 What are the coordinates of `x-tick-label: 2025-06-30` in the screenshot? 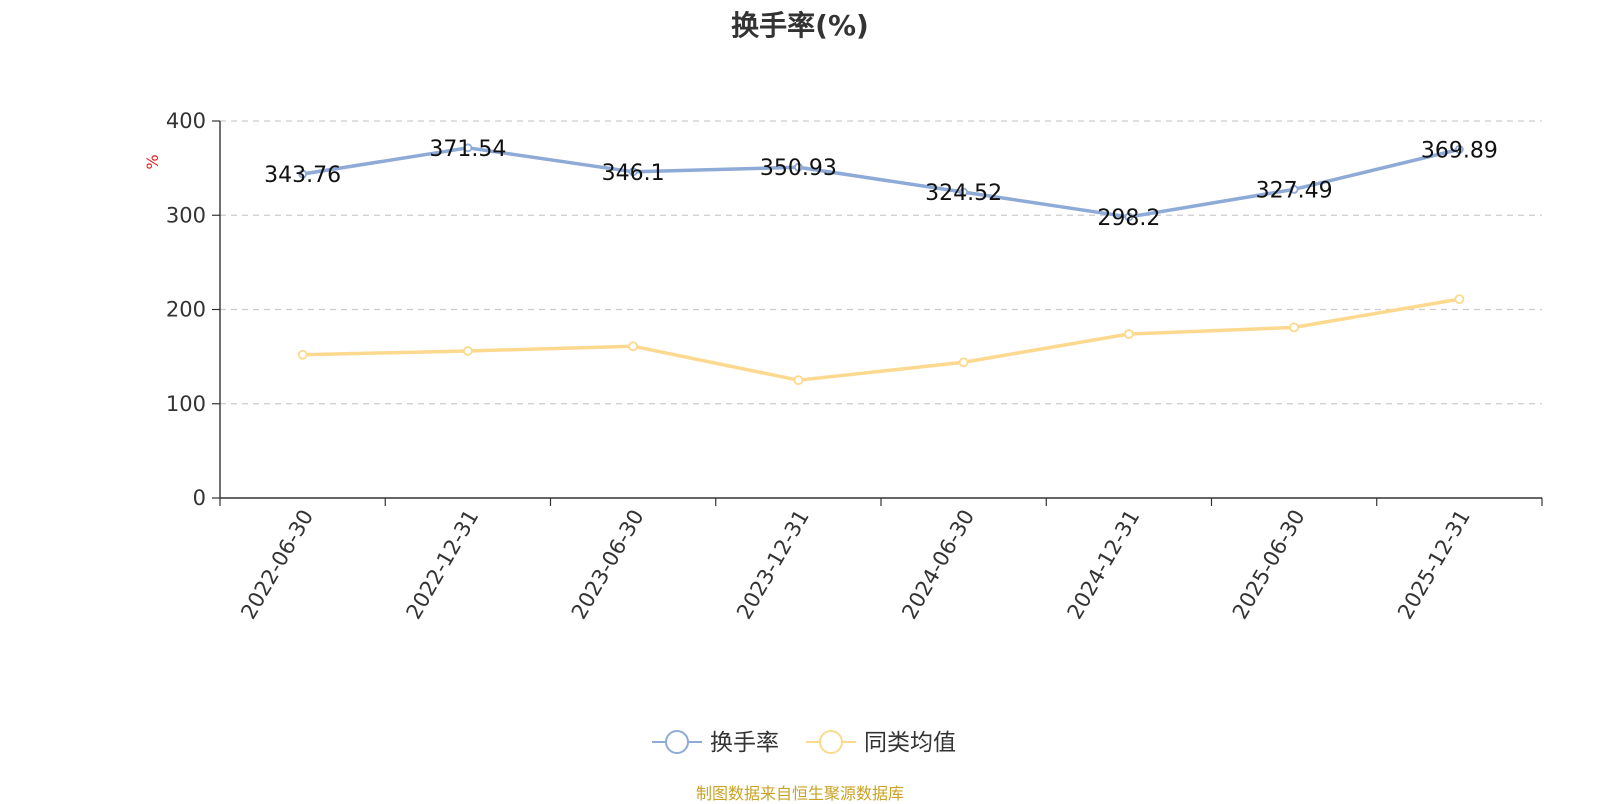 It's located at (1269, 565).